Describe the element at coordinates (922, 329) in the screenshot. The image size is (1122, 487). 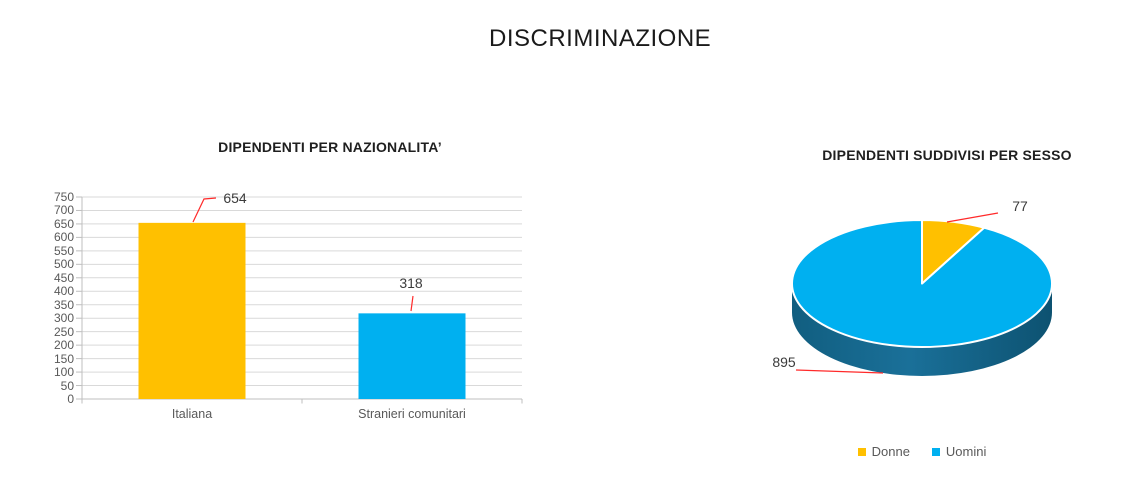
I see `pie-3d-side` at that location.